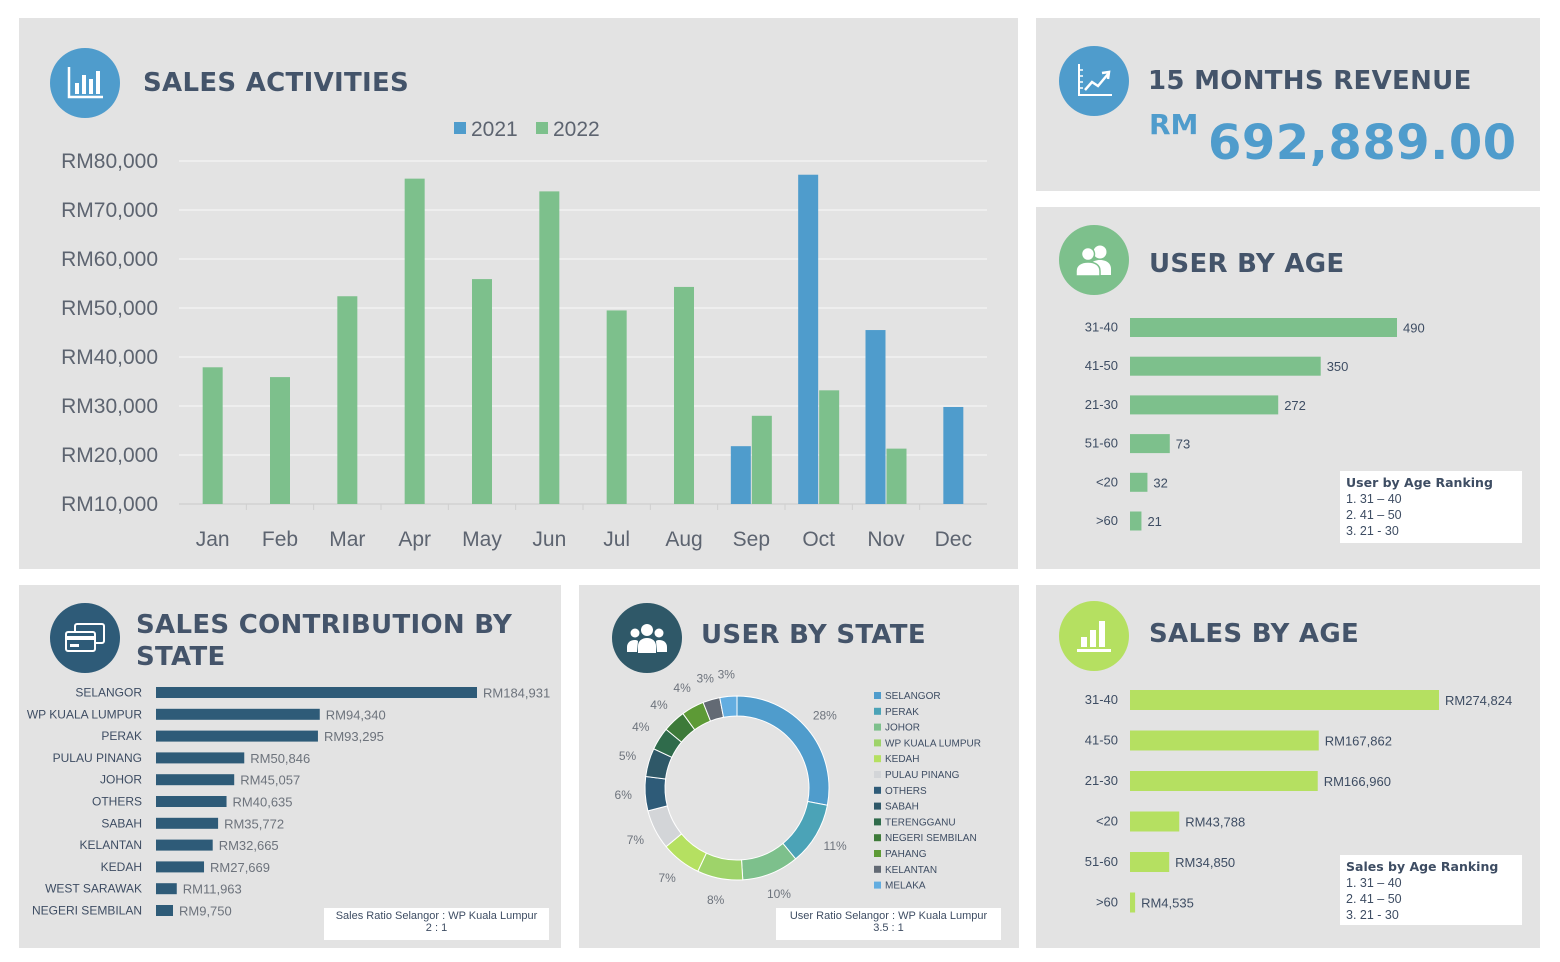 The width and height of the screenshot is (1560, 962). Describe the element at coordinates (953, 539) in the screenshot. I see `x-tick-label: Dec` at that location.